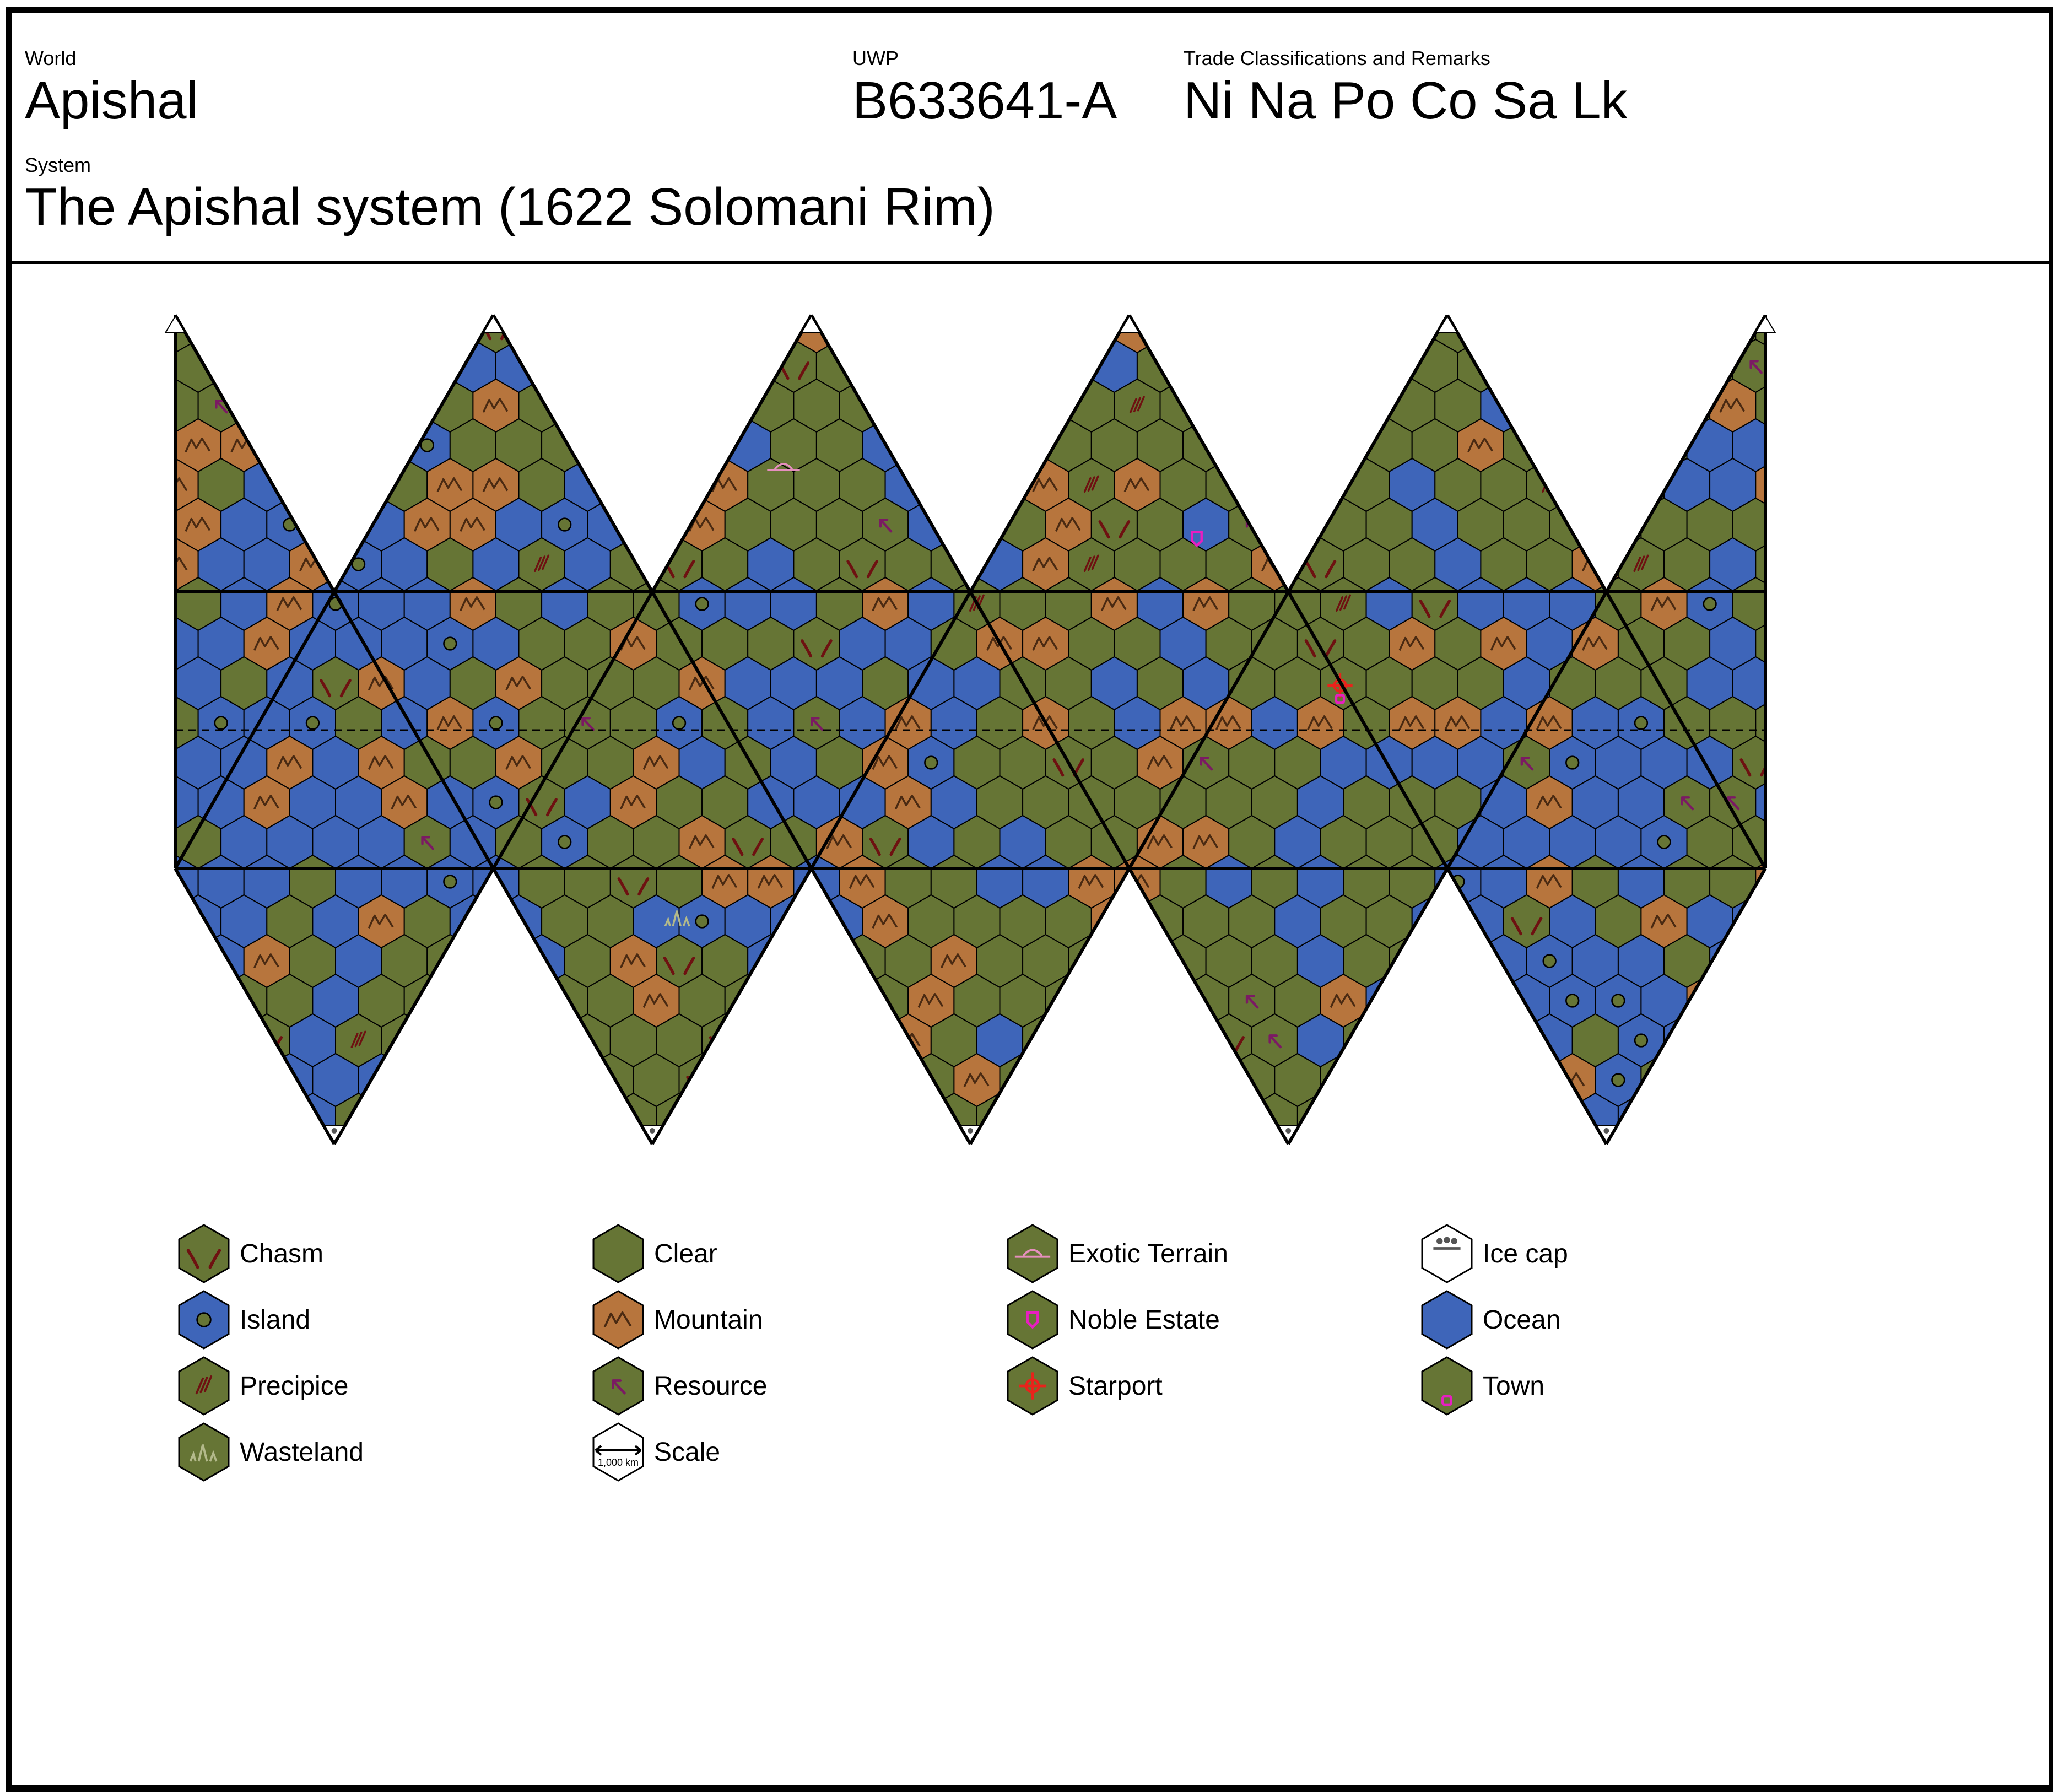 The image size is (2053, 1792). What do you see at coordinates (1144, 1320) in the screenshot?
I see `legend-label: Noble Estate` at bounding box center [1144, 1320].